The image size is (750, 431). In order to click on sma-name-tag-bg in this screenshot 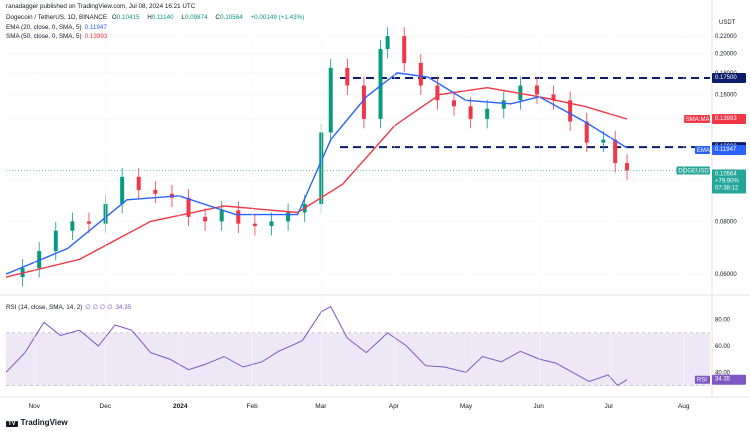, I will do `click(696, 118)`.